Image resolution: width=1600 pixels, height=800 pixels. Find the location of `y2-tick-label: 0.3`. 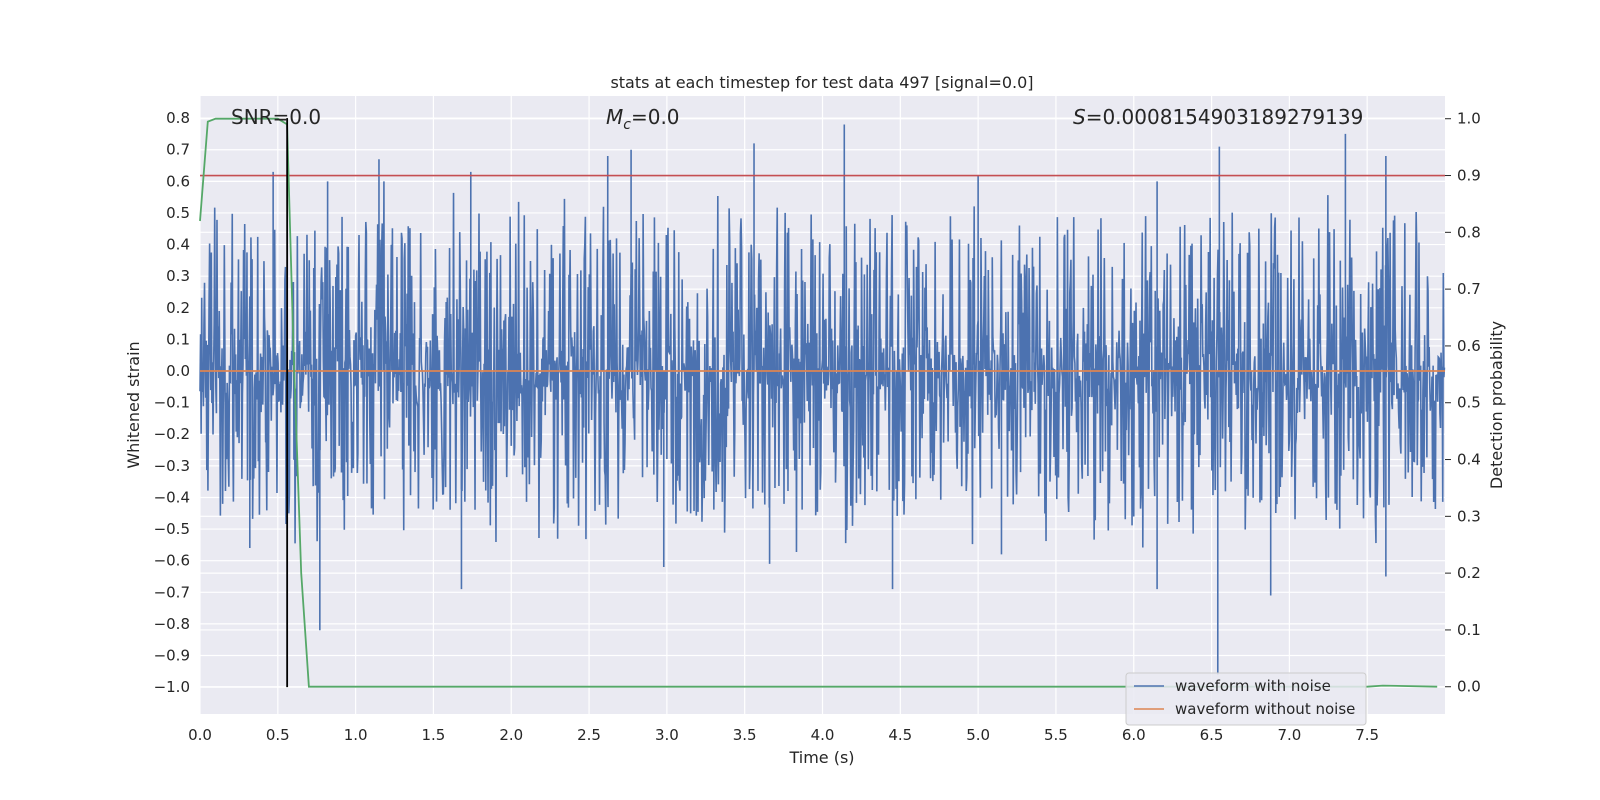

y2-tick-label: 0.3 is located at coordinates (1469, 516).